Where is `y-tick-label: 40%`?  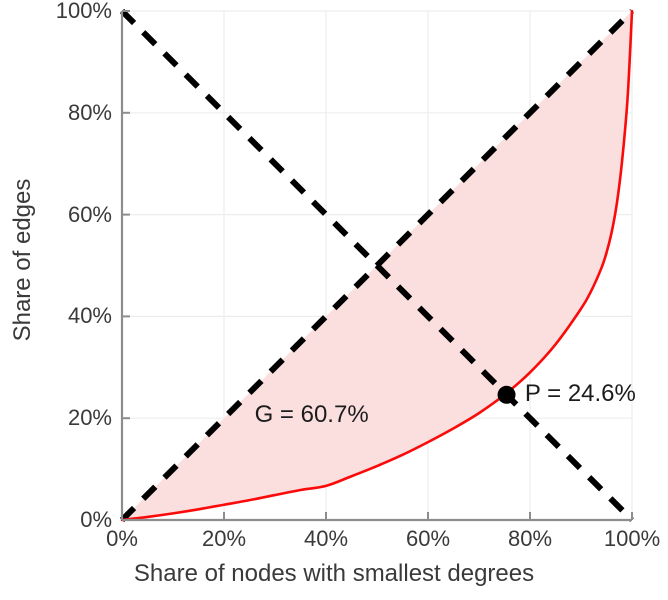 y-tick-label: 40% is located at coordinates (89, 316).